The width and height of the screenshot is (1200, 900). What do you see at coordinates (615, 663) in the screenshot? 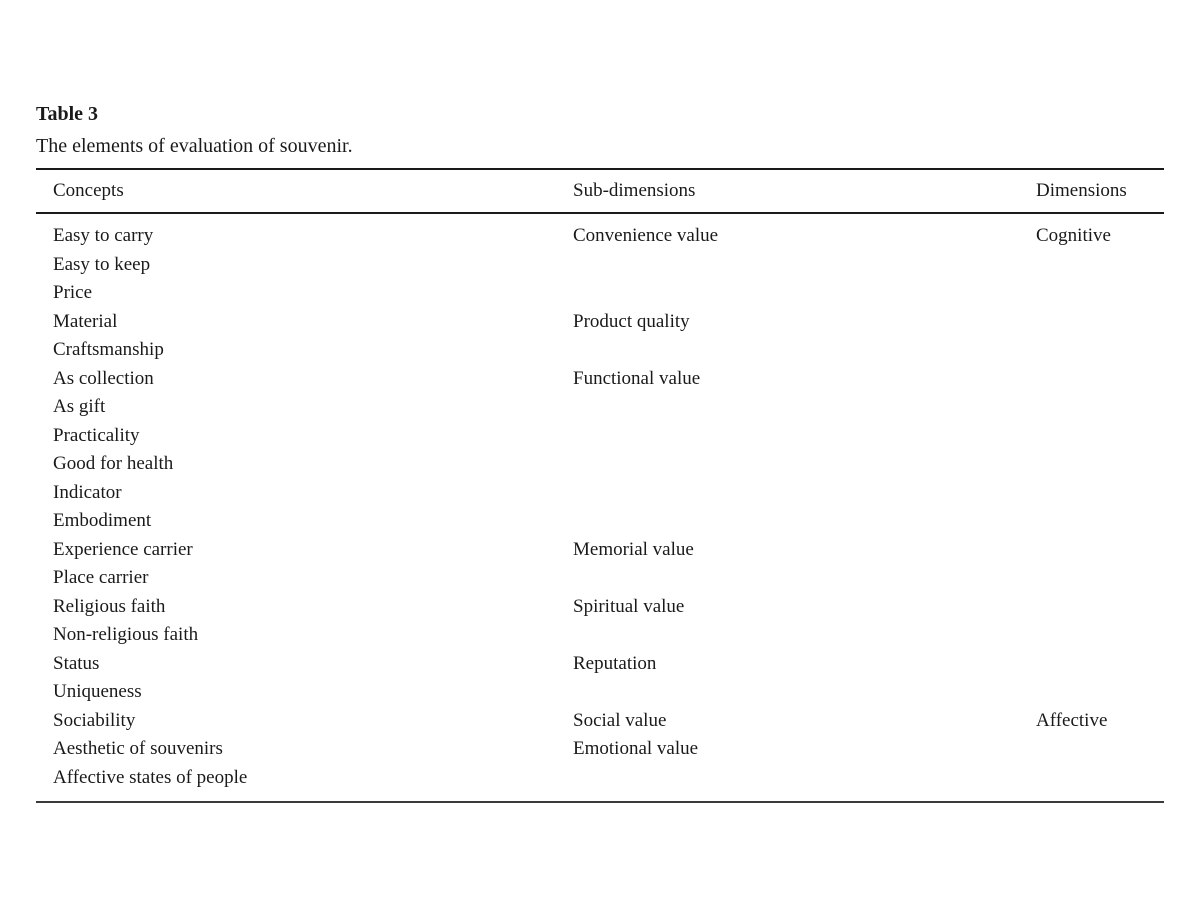
I see `sub-dimension-cell: Reputation` at bounding box center [615, 663].